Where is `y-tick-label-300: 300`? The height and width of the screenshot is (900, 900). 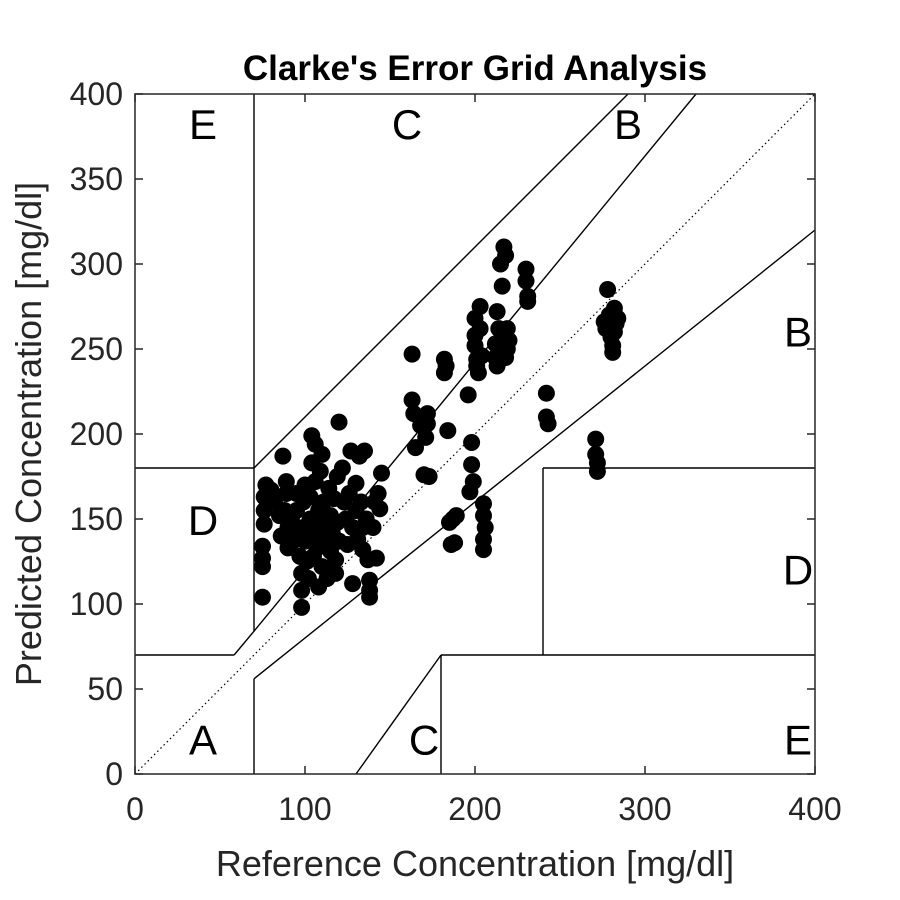 y-tick-label-300: 300 is located at coordinates (96, 264).